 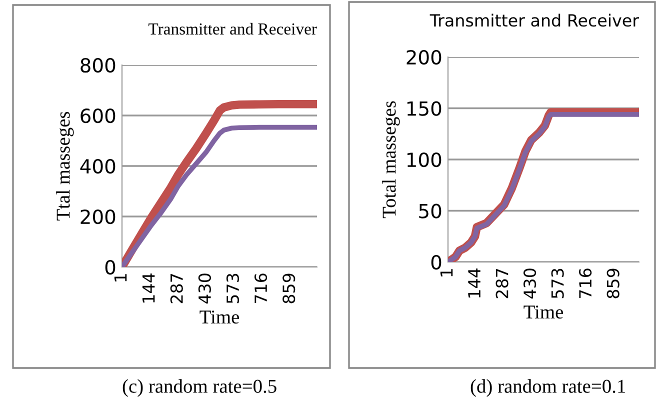 What do you see at coordinates (199, 388) in the screenshot?
I see `text: (c) random rate=0.5` at bounding box center [199, 388].